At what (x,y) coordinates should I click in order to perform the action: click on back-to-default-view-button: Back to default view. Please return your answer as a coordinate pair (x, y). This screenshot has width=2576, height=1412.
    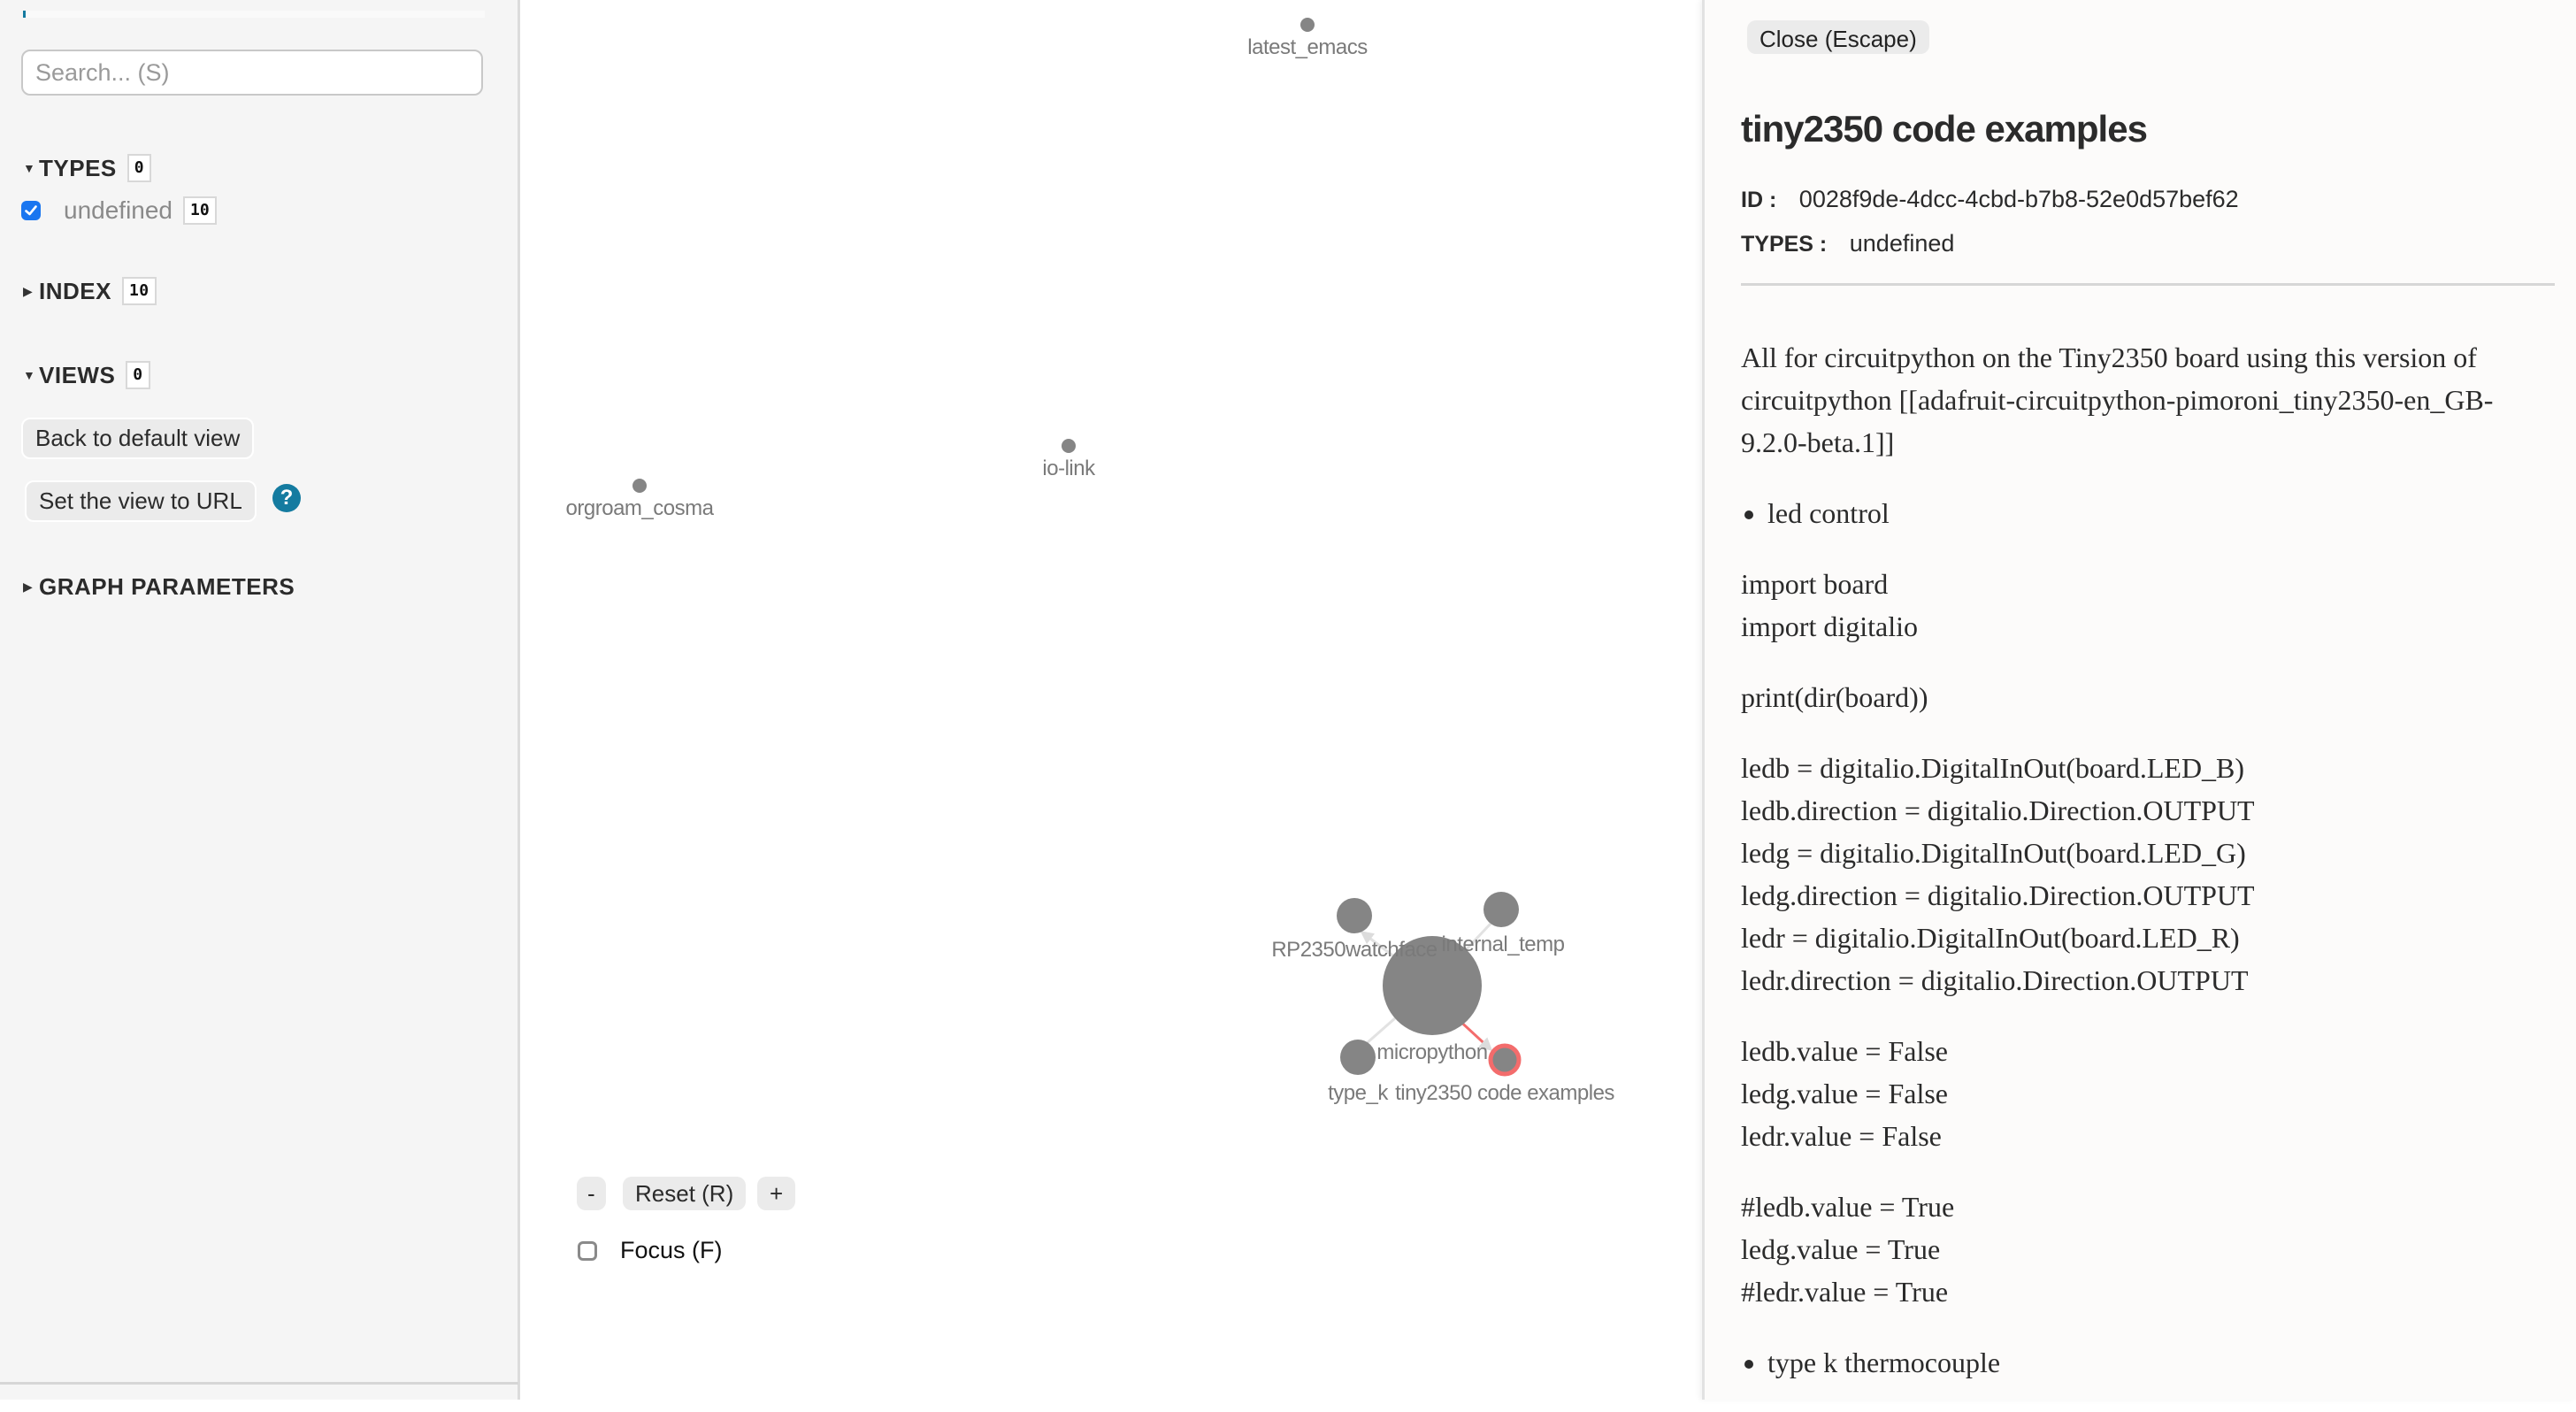
    Looking at the image, I should click on (138, 438).